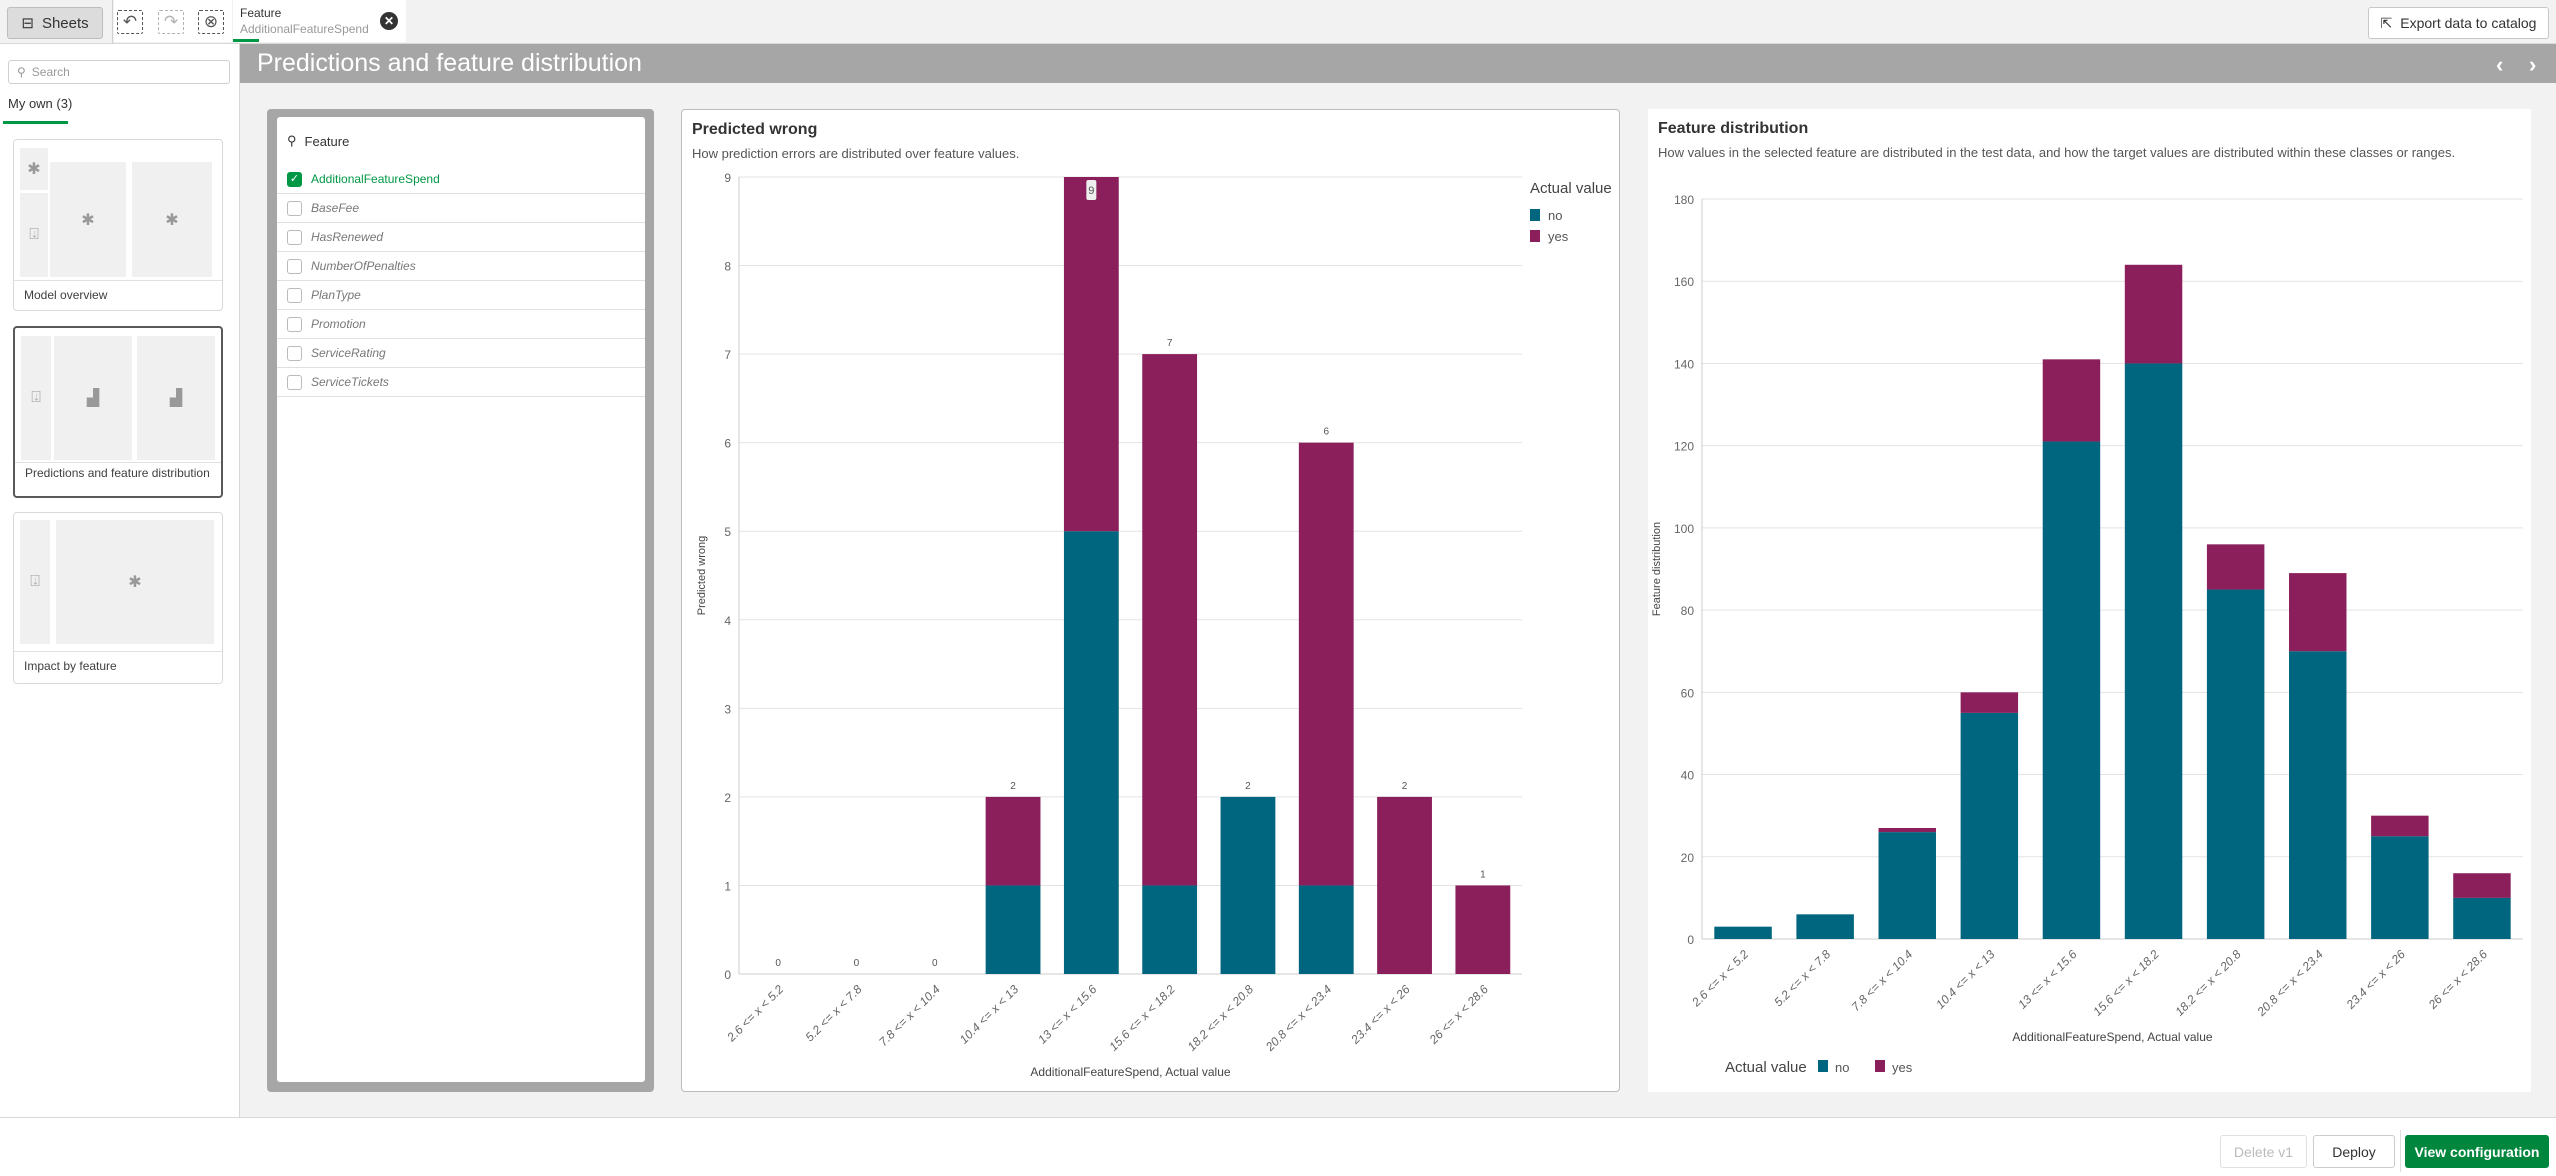 This screenshot has height=1176, width=2556. I want to click on data-label: 1, so click(1483, 874).